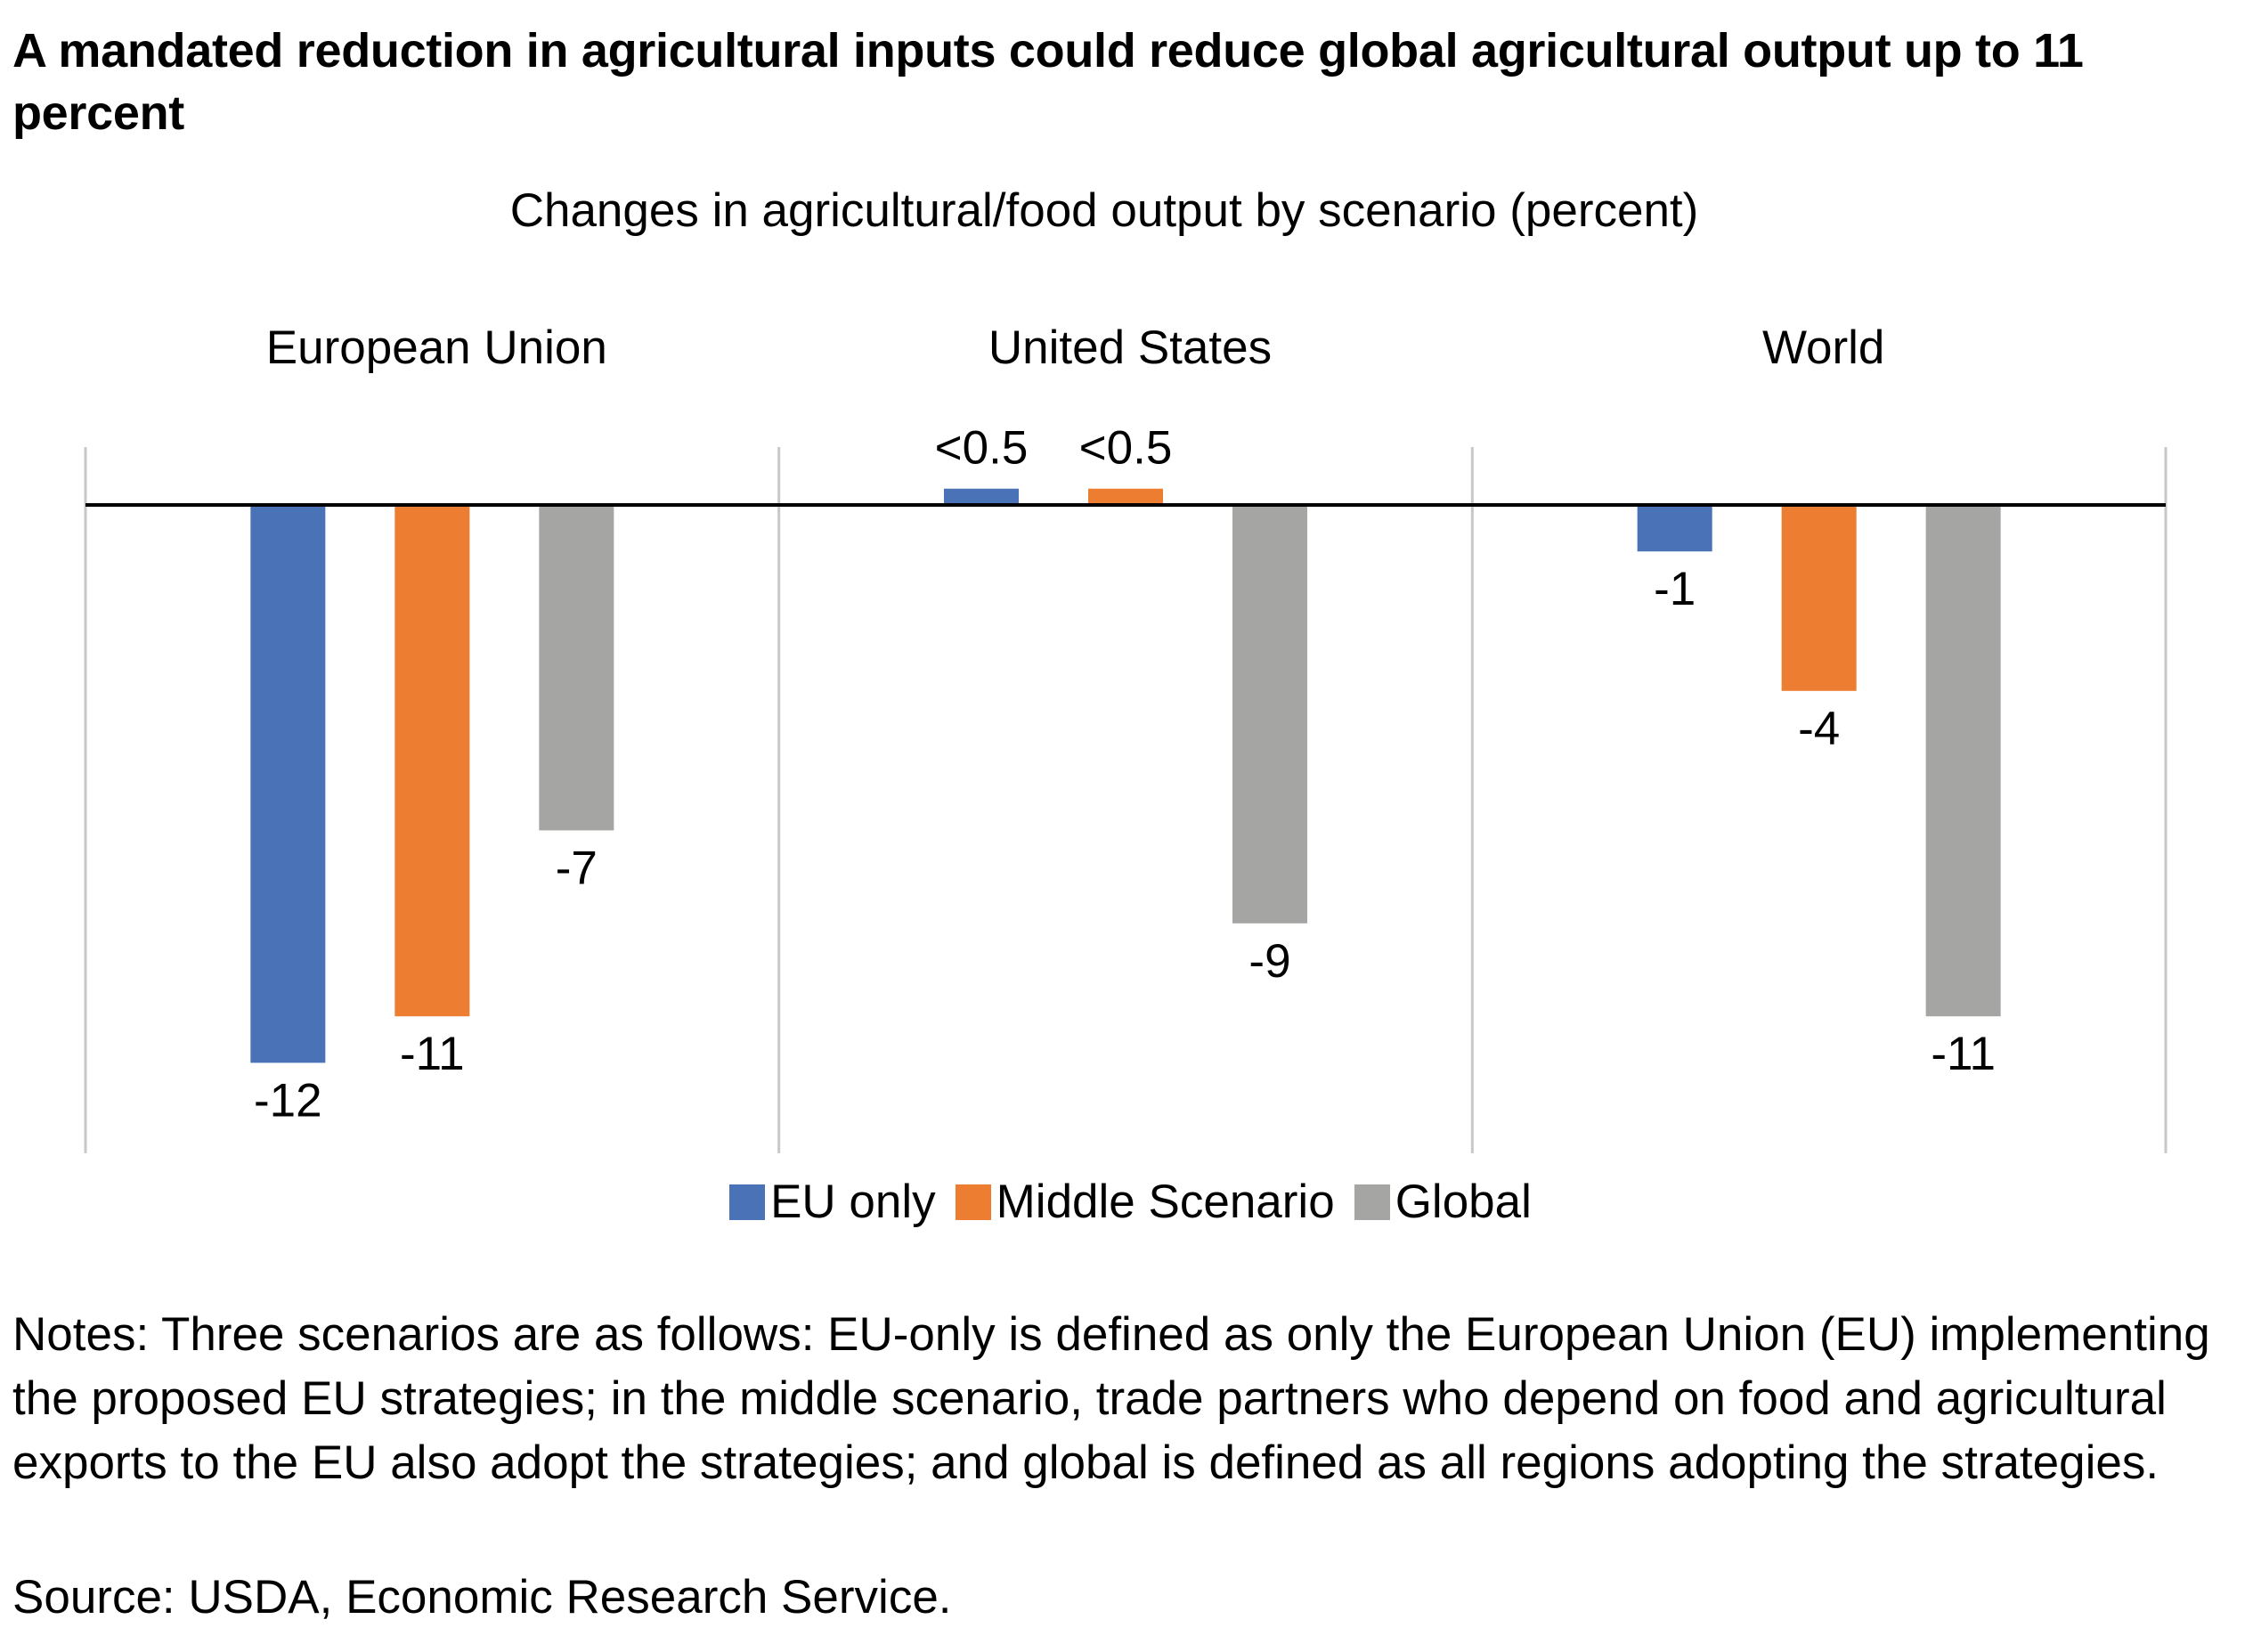  What do you see at coordinates (1269, 961) in the screenshot?
I see `data-label-united-states-global: -9` at bounding box center [1269, 961].